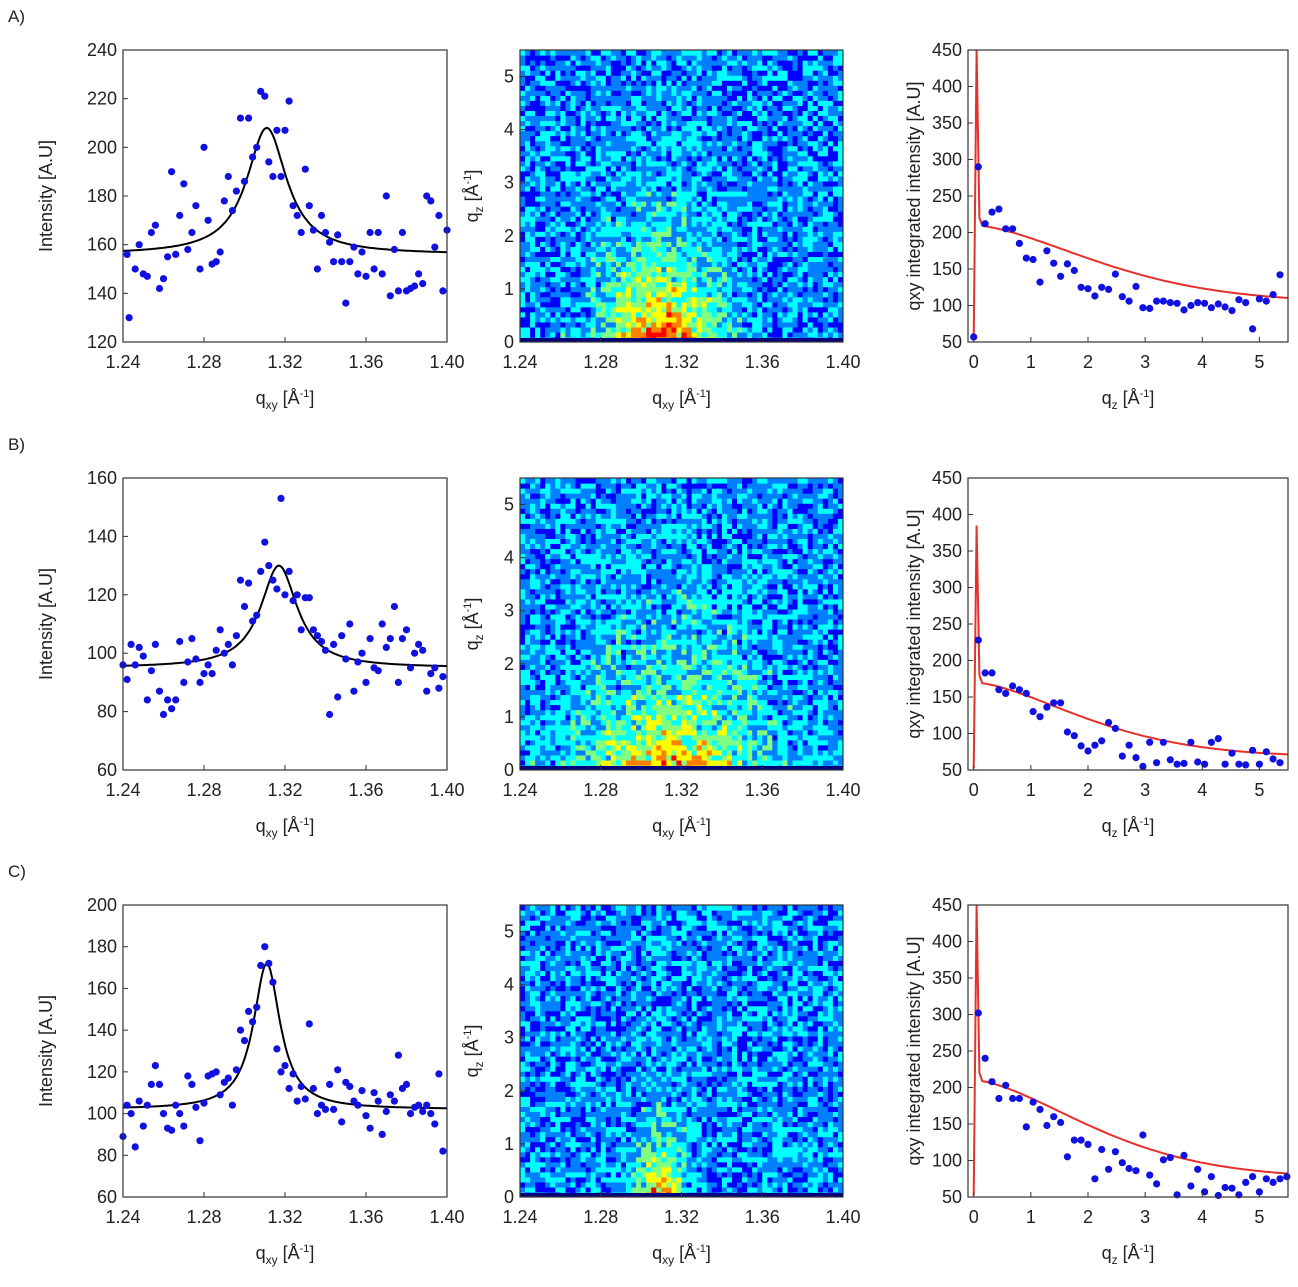  What do you see at coordinates (446, 362) in the screenshot?
I see `x-tick-label: 1.40` at bounding box center [446, 362].